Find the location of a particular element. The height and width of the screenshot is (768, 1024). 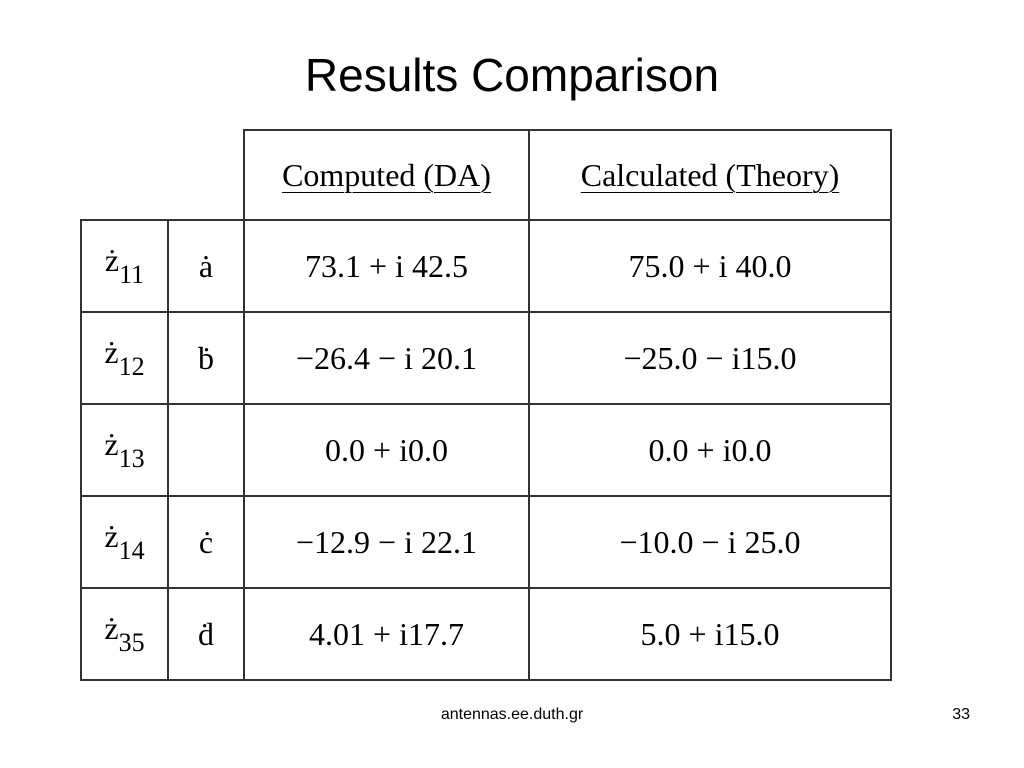

data-row: ż14 ċ −12.9 − i 22.1 −10.0 − i 25.0 is located at coordinates (486, 542).